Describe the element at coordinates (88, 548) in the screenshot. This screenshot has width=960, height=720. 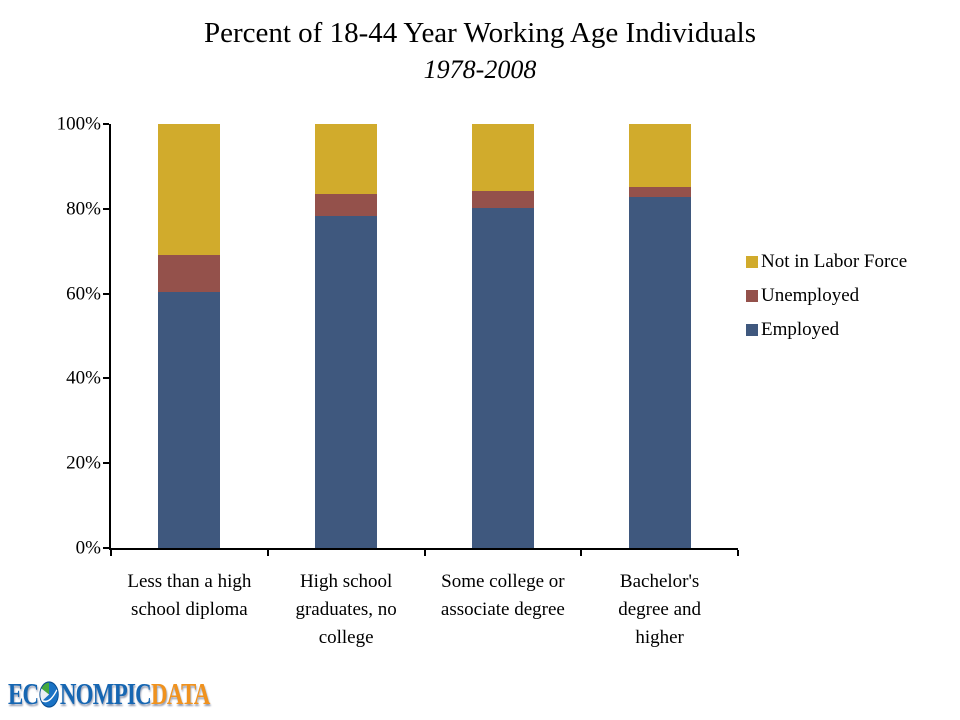
I see `y-axis-tick-label: 0%` at that location.